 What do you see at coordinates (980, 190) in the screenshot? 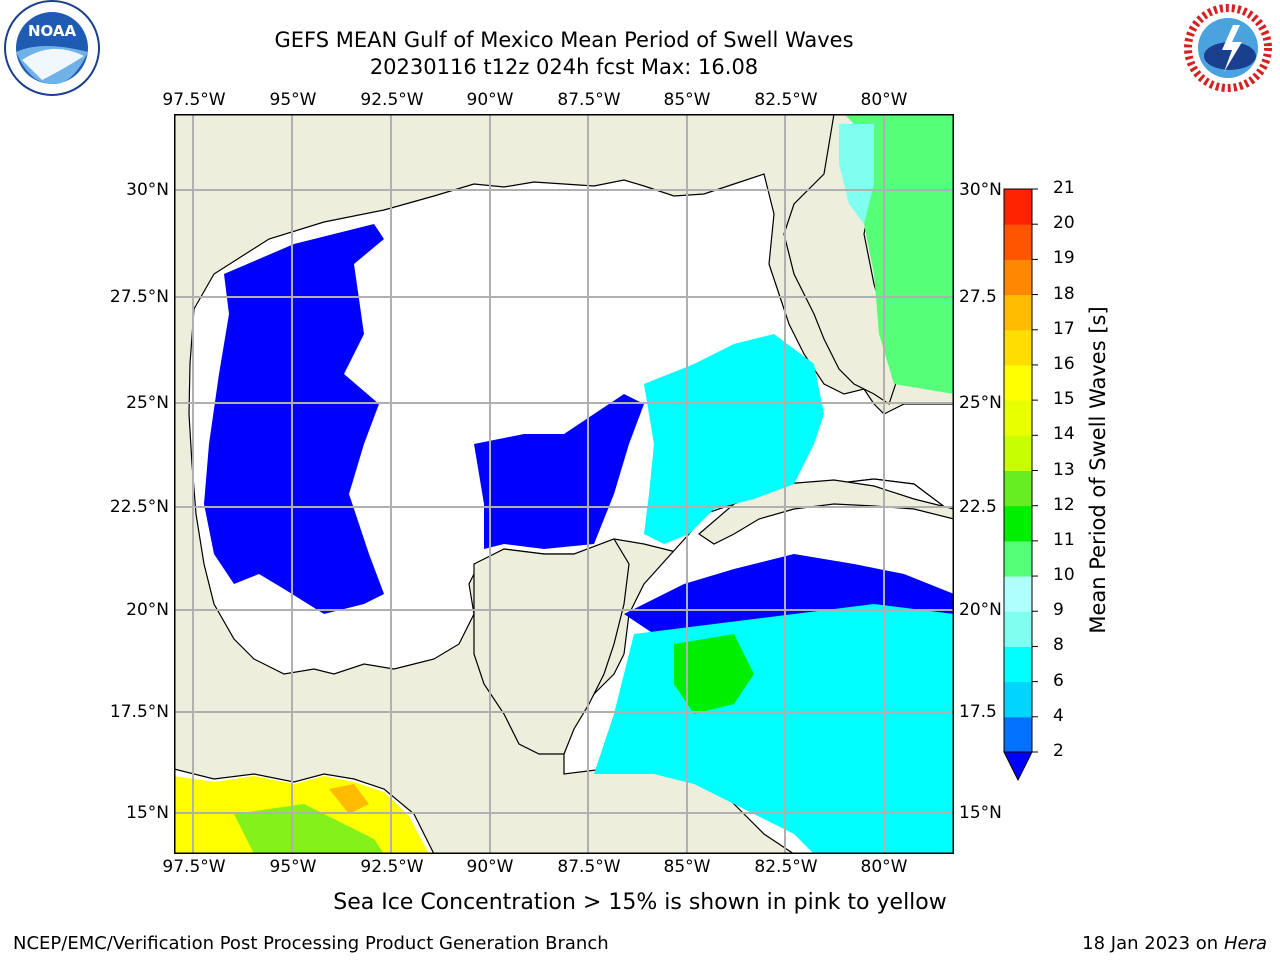
I see `lat-label-right: 30°N` at bounding box center [980, 190].